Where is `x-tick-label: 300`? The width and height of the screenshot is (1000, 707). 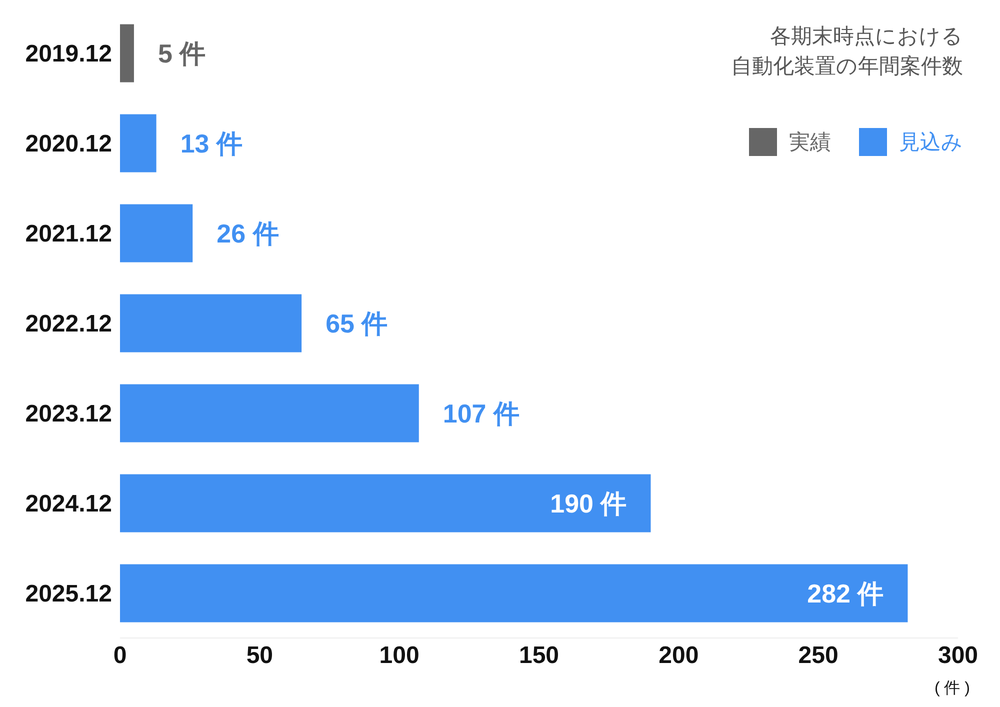 x-tick-label: 300 is located at coordinates (958, 656).